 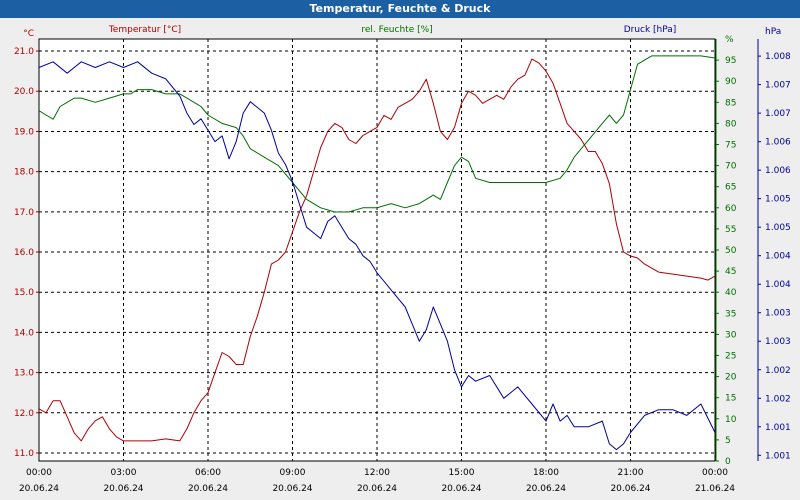 What do you see at coordinates (730, 61) in the screenshot?
I see `humidity-tick-label: 95` at bounding box center [730, 61].